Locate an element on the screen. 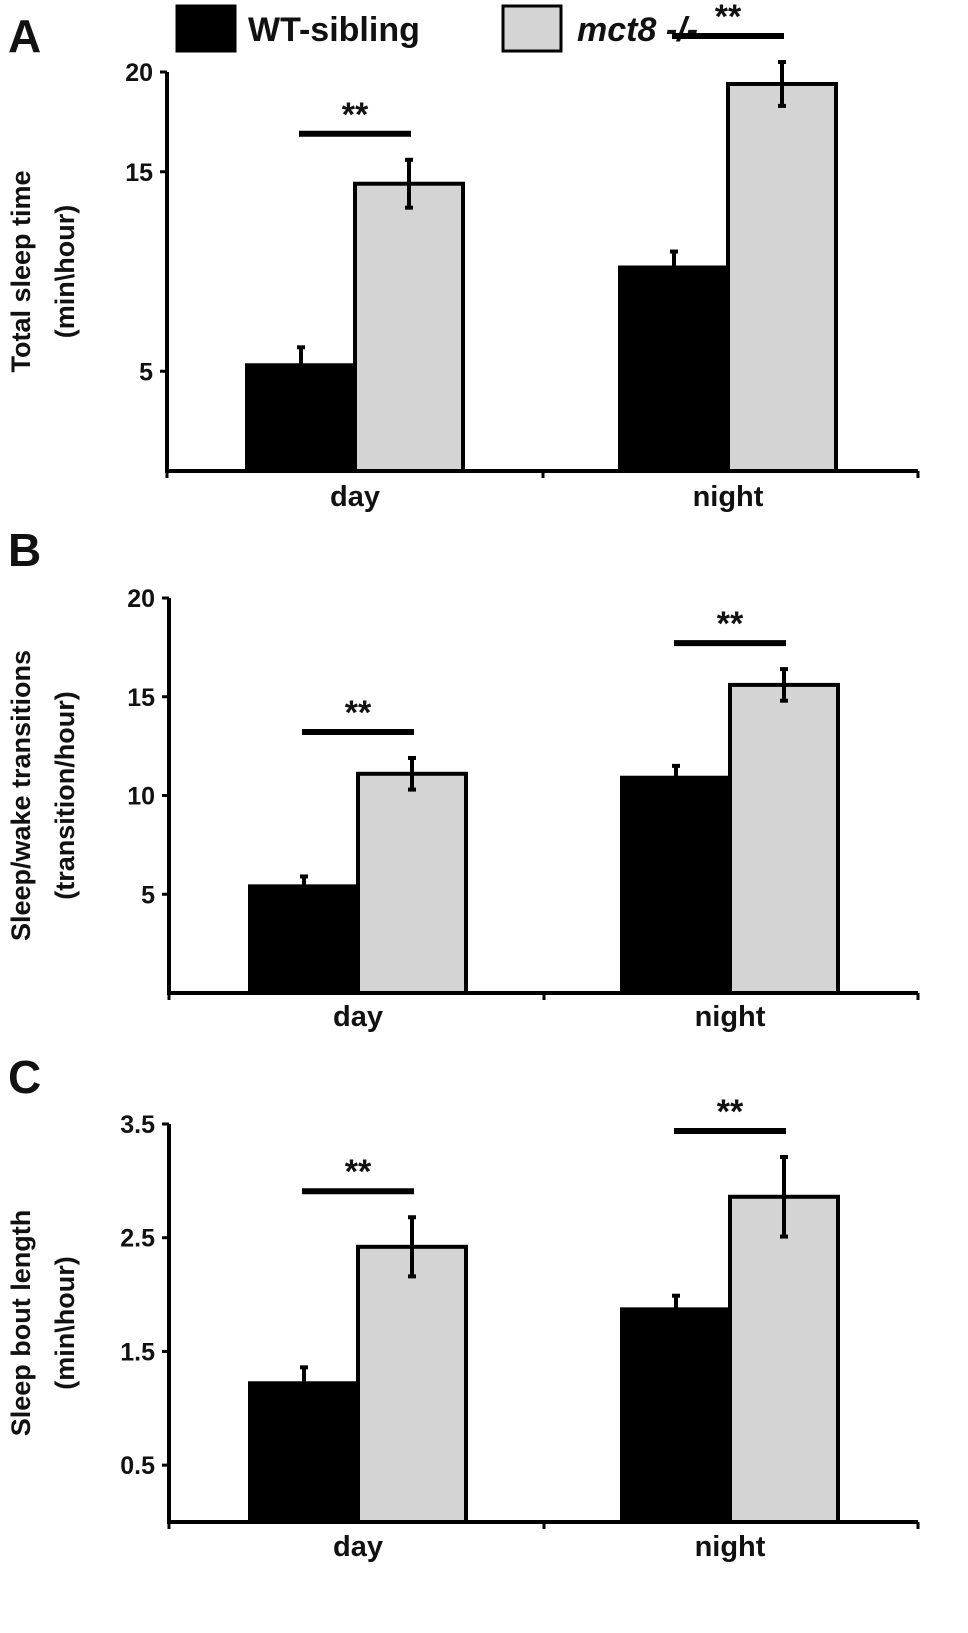 The image size is (968, 1633). legend-swatch-mct8 is located at coordinates (532, 28).